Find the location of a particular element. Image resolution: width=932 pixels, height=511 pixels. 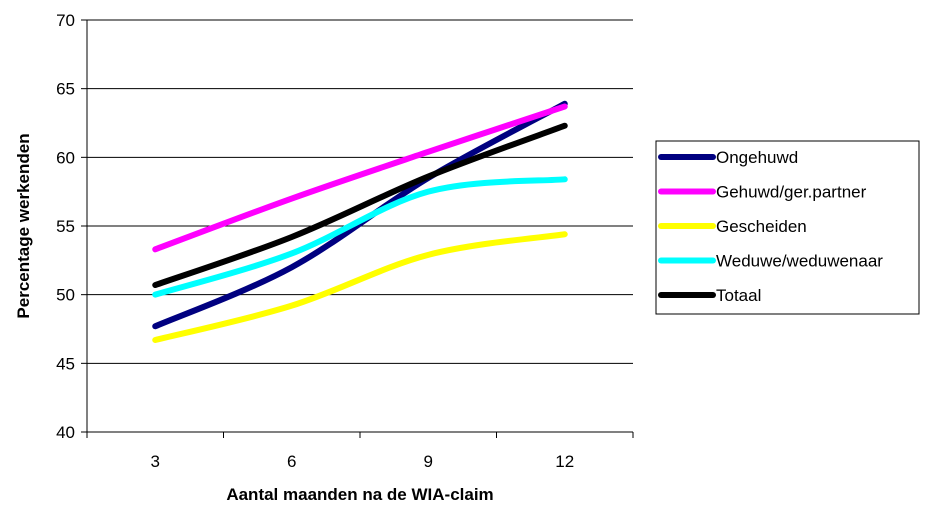

x-ticks: 3 6 9 12 is located at coordinates (360, 451).